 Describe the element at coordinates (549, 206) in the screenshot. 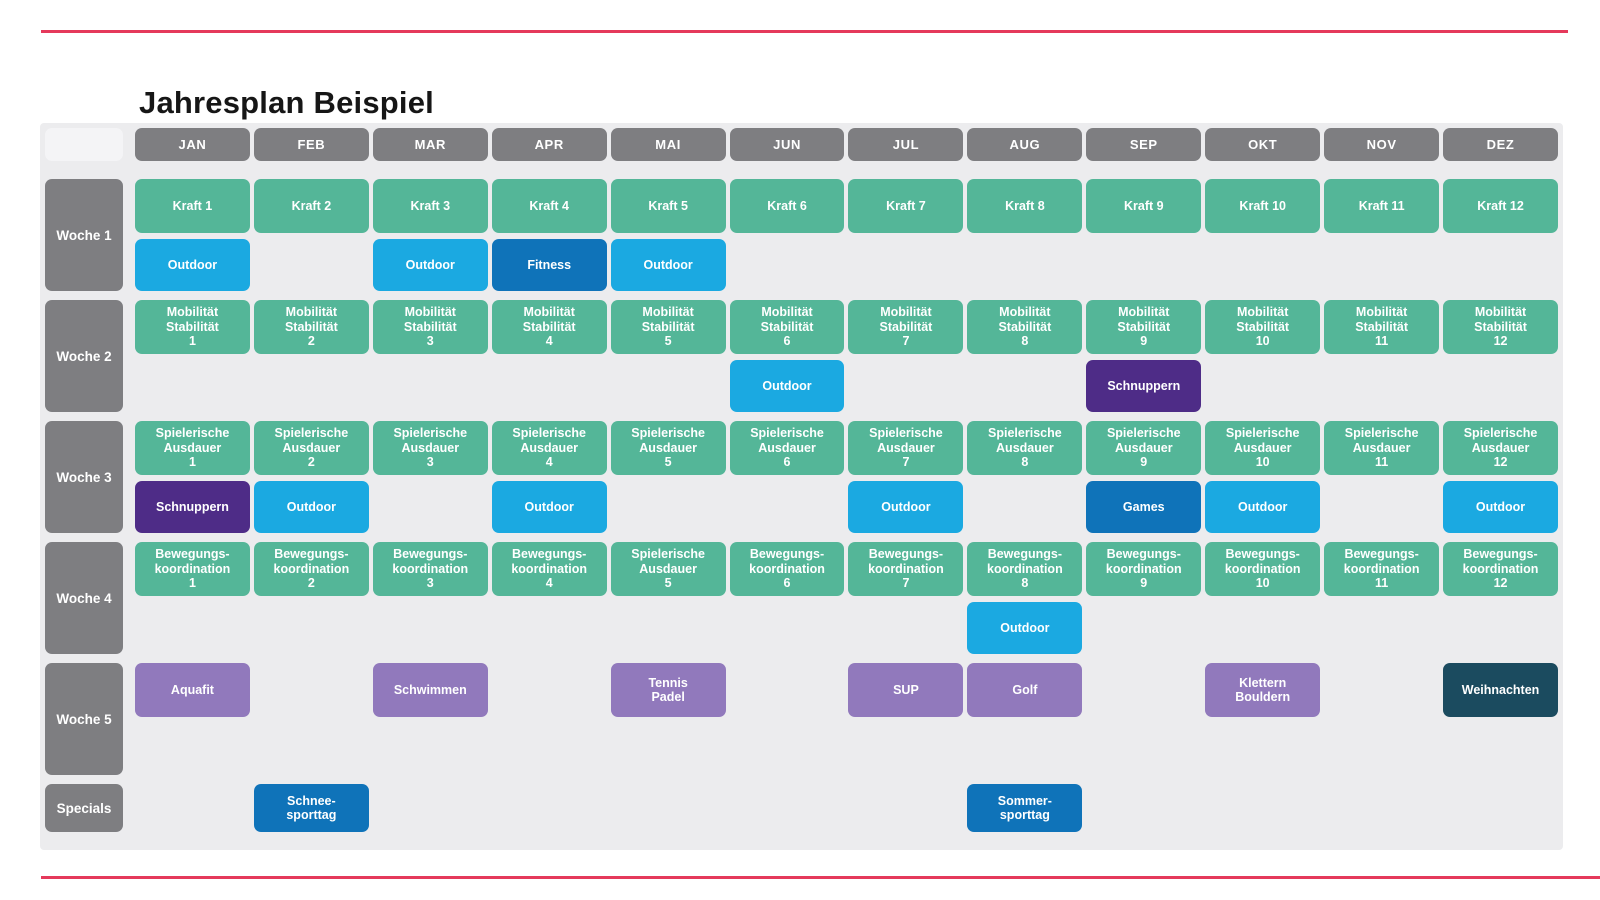

I see `plan-cell: Kraft 4` at that location.